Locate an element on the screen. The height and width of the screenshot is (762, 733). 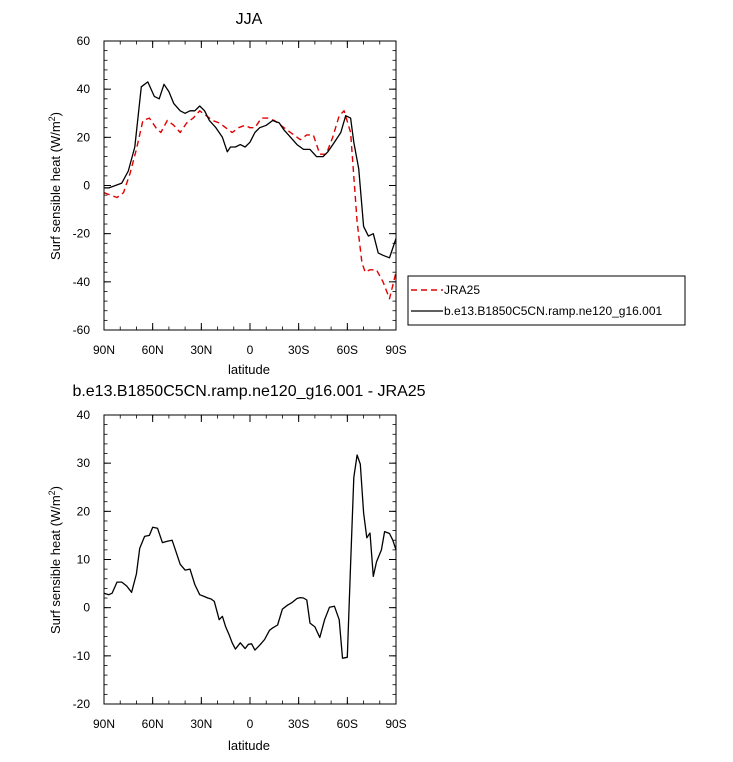
bottom-chart-x-tick-label: 30N is located at coordinates (201, 724).